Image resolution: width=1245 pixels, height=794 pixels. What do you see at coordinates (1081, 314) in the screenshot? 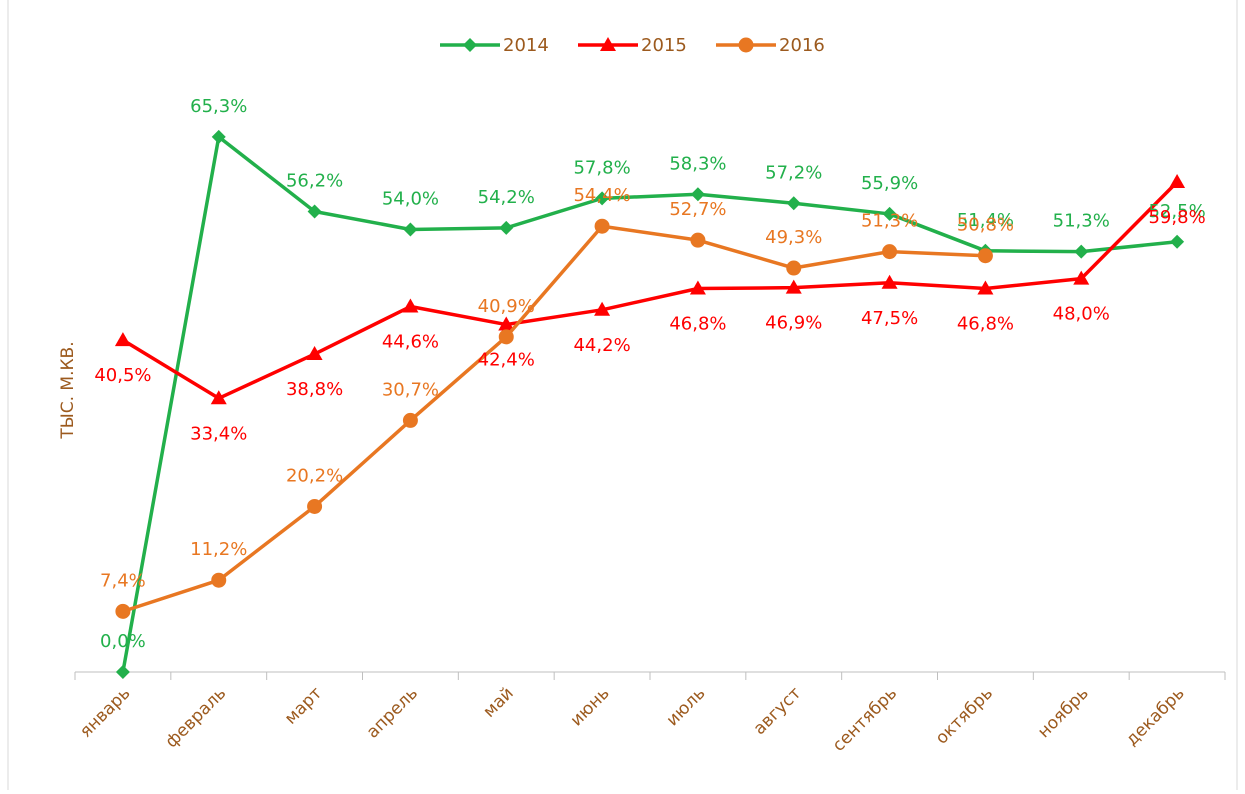
I see `data-label: 48,0%` at bounding box center [1081, 314].